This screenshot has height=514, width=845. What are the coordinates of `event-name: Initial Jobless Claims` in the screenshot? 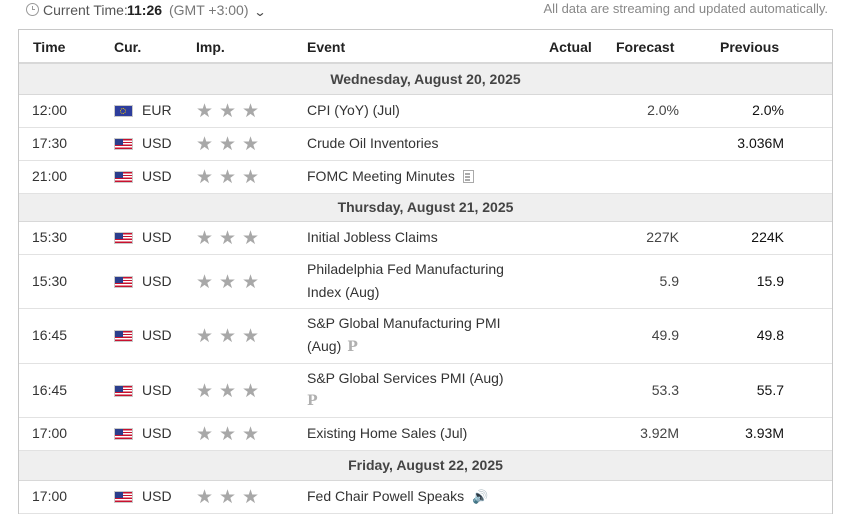 It's located at (427, 237).